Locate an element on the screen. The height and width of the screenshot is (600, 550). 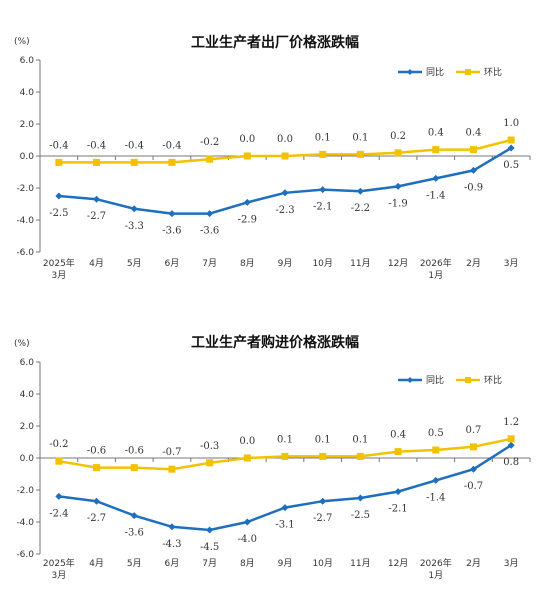
data-label: -0.7 is located at coordinates (171, 452).